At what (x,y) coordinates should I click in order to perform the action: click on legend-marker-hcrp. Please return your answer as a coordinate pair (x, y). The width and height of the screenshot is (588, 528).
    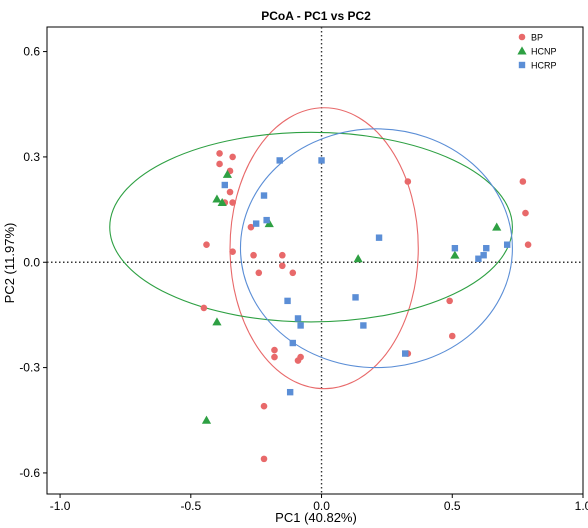
    Looking at the image, I should click on (522, 65).